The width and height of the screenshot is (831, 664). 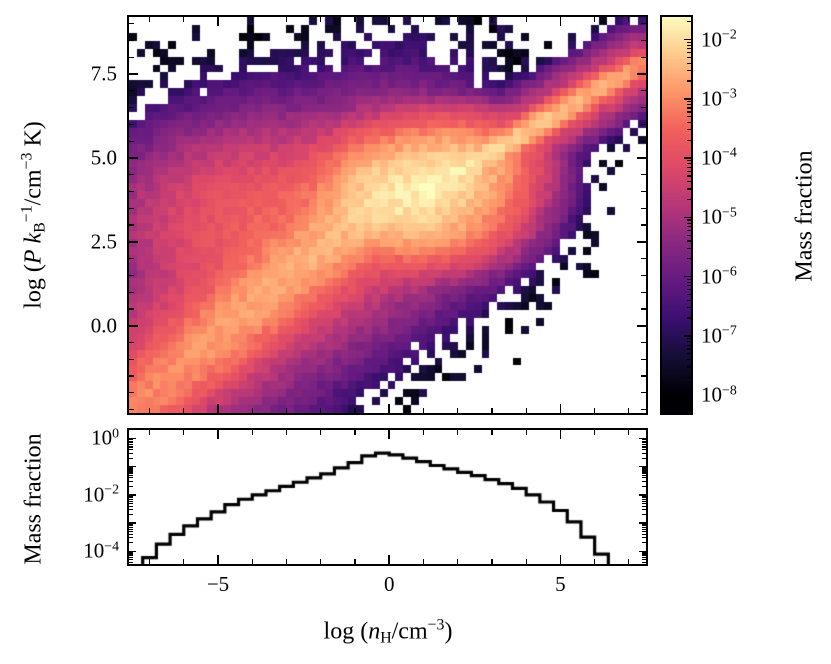 I want to click on label-segment: /cm, so click(x=33, y=187).